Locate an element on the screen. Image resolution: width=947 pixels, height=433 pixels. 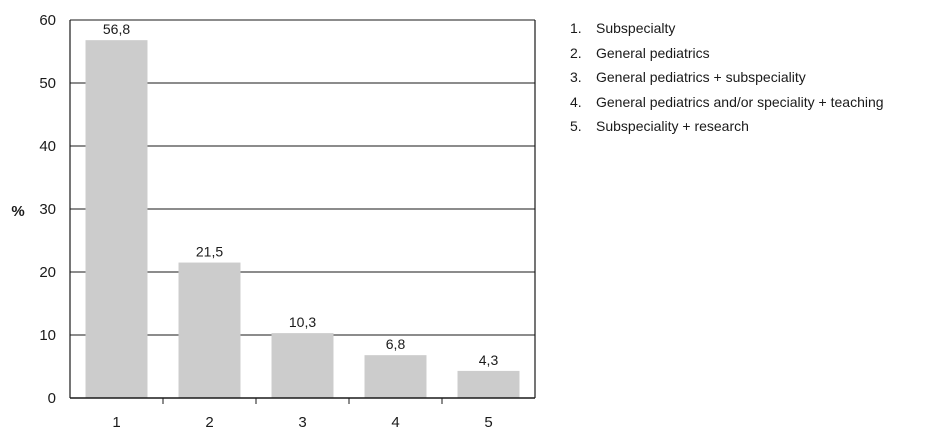
x-tick-label: 3 is located at coordinates (302, 422).